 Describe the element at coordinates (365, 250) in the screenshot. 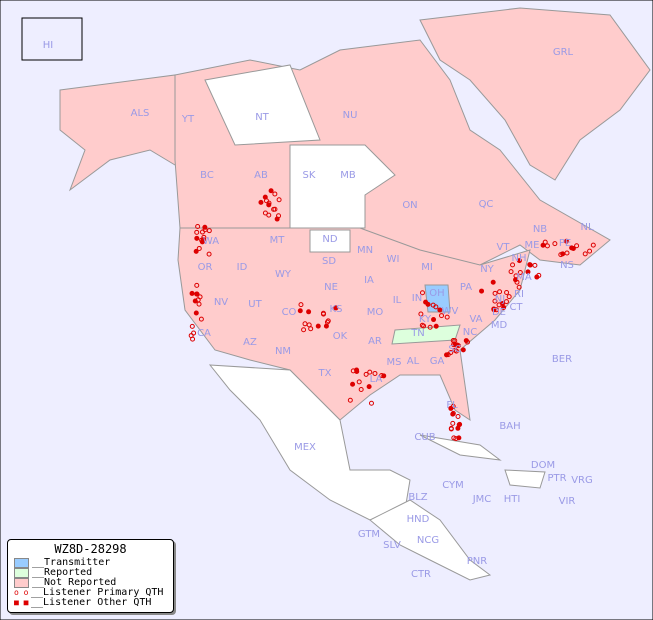

I see `region-label-mn: MN` at that location.